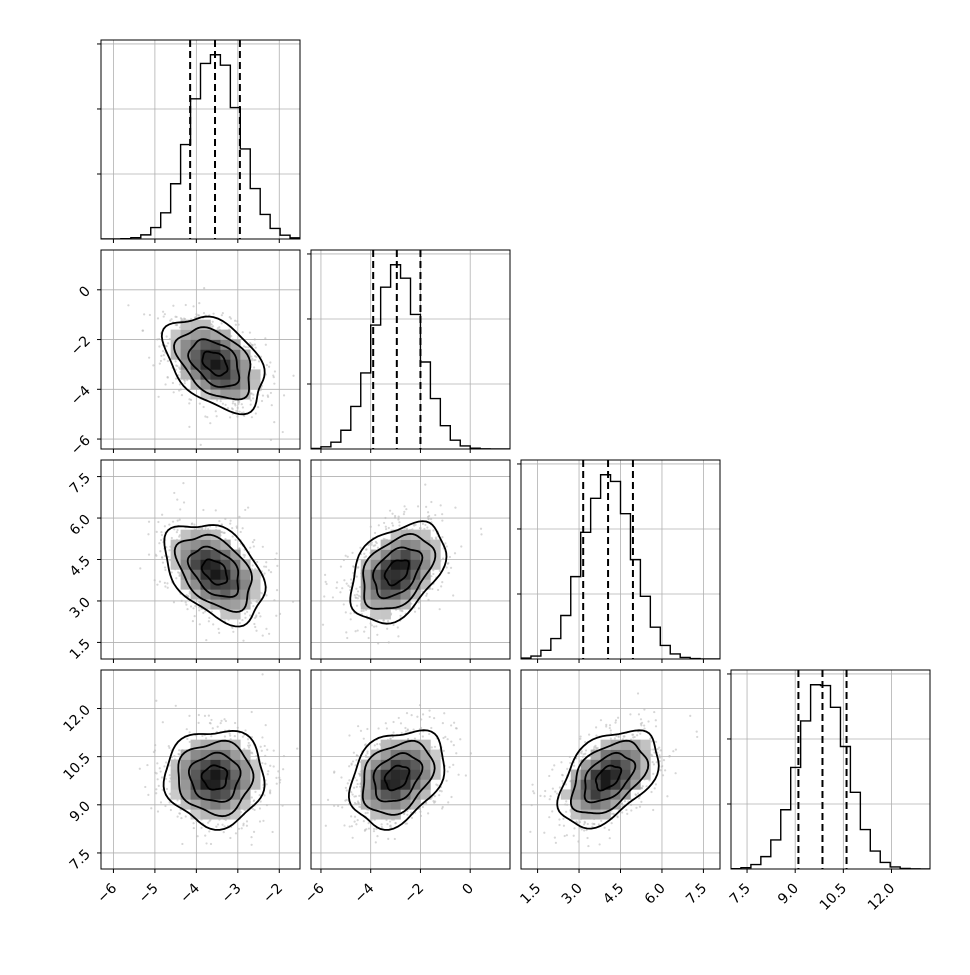 The image size is (970, 975). I want to click on panel-frame, so click(410, 559).